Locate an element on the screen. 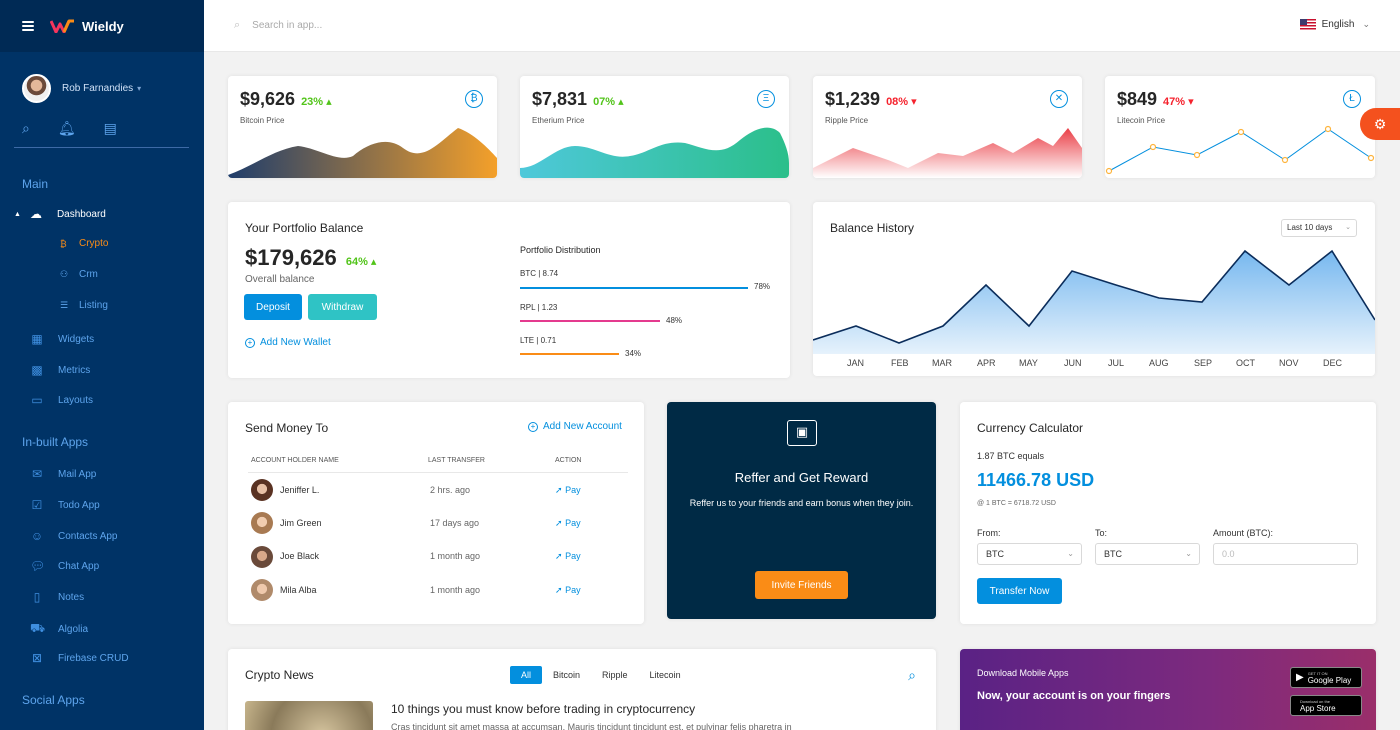  bell-icon: 🔔︎ is located at coordinates (66, 128).